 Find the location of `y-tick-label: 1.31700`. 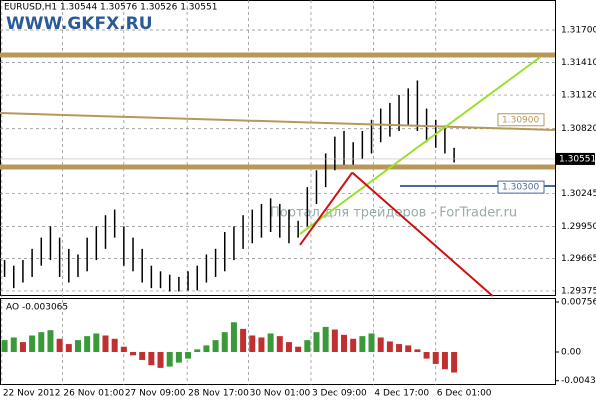

y-tick-label: 1.31700 is located at coordinates (578, 30).